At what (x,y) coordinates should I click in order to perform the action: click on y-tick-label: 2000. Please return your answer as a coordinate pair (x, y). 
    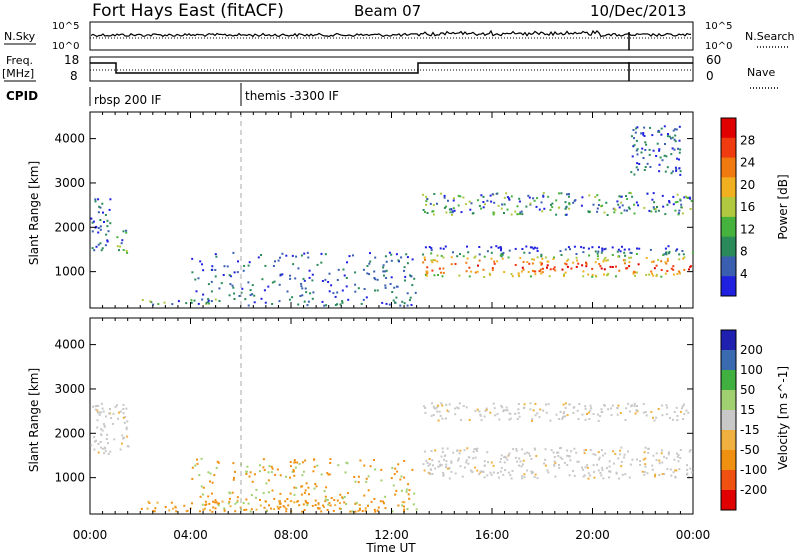
    Looking at the image, I should click on (69, 433).